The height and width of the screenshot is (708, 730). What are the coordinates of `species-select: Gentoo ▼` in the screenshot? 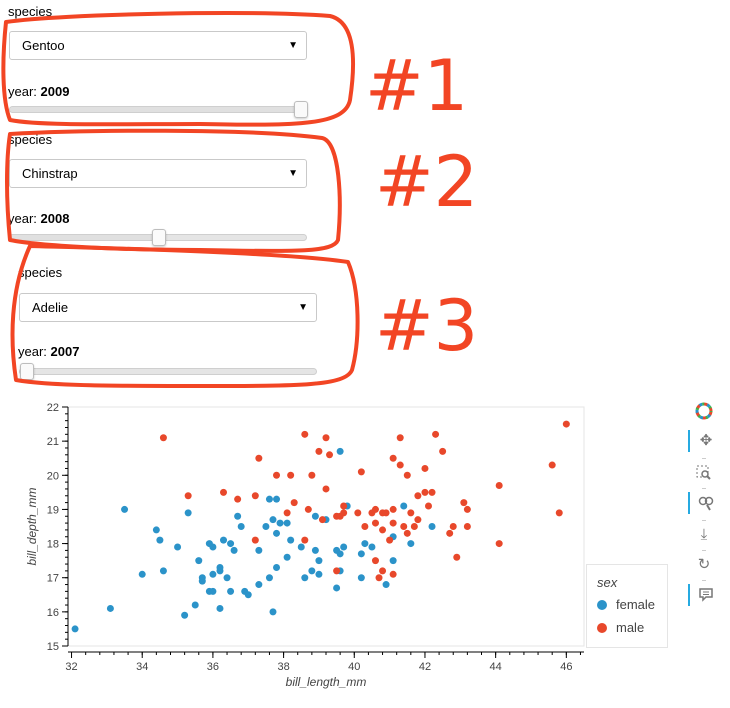 It's located at (158, 45).